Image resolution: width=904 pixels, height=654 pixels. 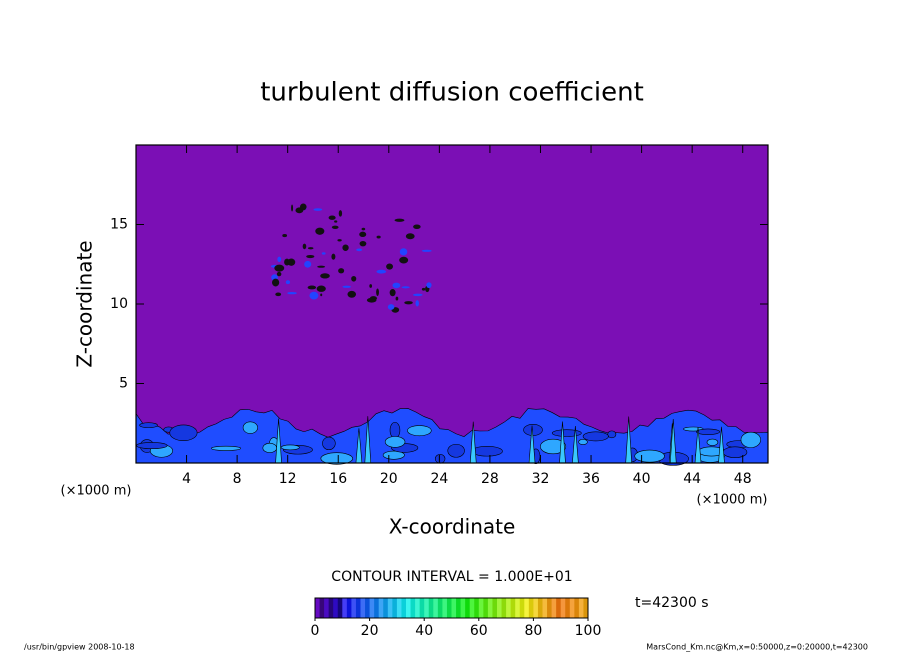 What do you see at coordinates (424, 631) in the screenshot?
I see `colorbar-tick-label: 40` at bounding box center [424, 631].